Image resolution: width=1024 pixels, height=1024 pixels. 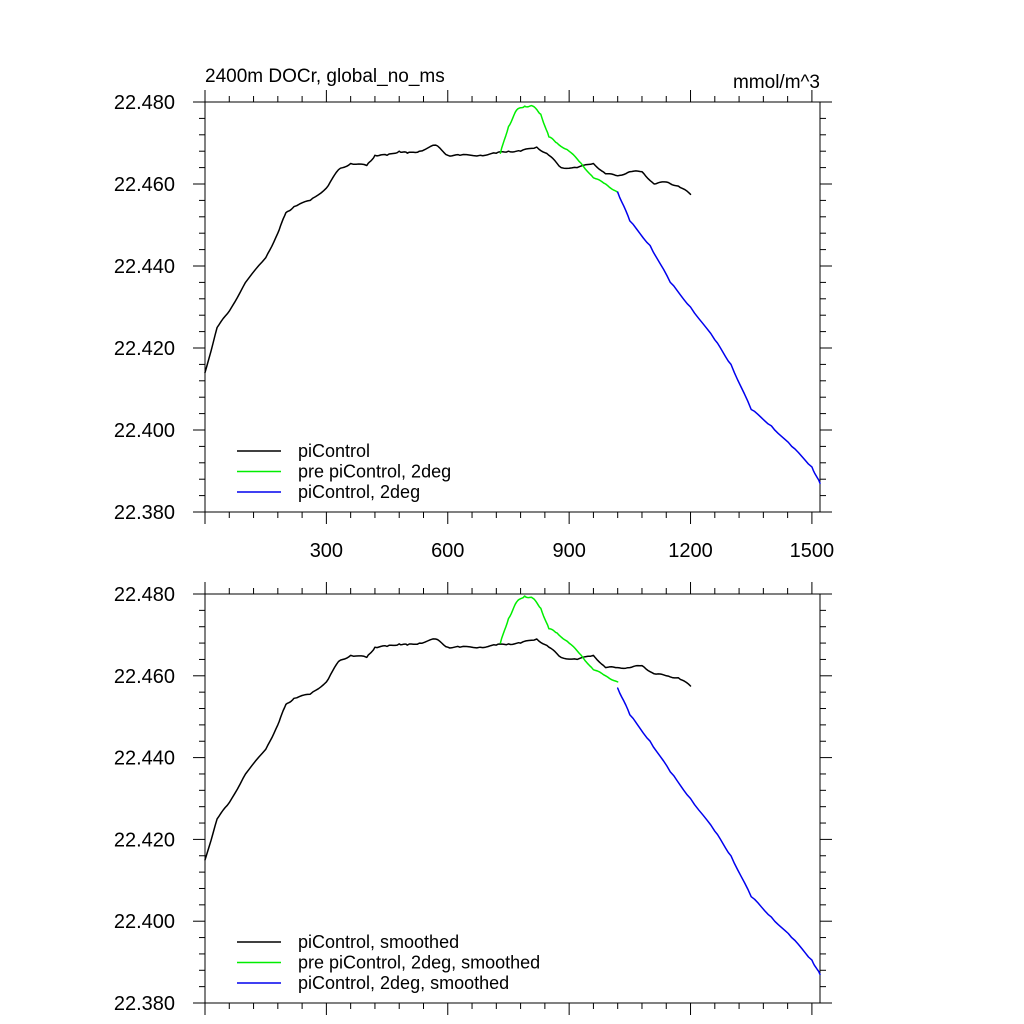 I want to click on legend-label: pre piControl, 2deg, so click(x=374, y=472).